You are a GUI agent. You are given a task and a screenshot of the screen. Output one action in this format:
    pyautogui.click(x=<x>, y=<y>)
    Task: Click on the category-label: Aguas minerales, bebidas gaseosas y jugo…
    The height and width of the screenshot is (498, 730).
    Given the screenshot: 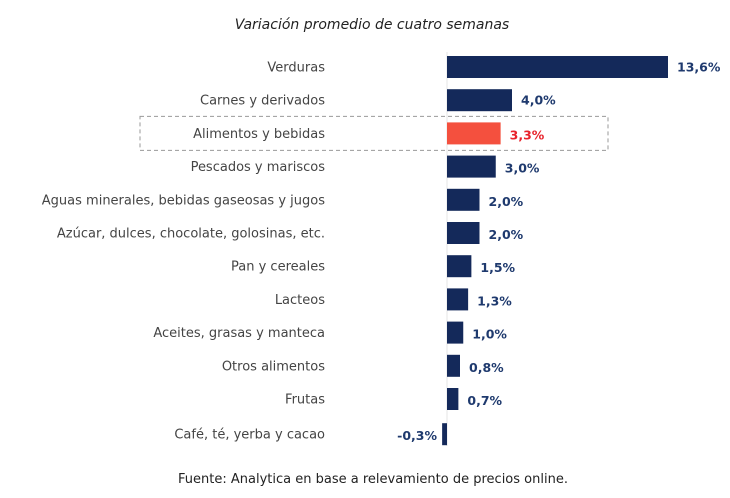 What is the action you would take?
    pyautogui.click(x=183, y=200)
    